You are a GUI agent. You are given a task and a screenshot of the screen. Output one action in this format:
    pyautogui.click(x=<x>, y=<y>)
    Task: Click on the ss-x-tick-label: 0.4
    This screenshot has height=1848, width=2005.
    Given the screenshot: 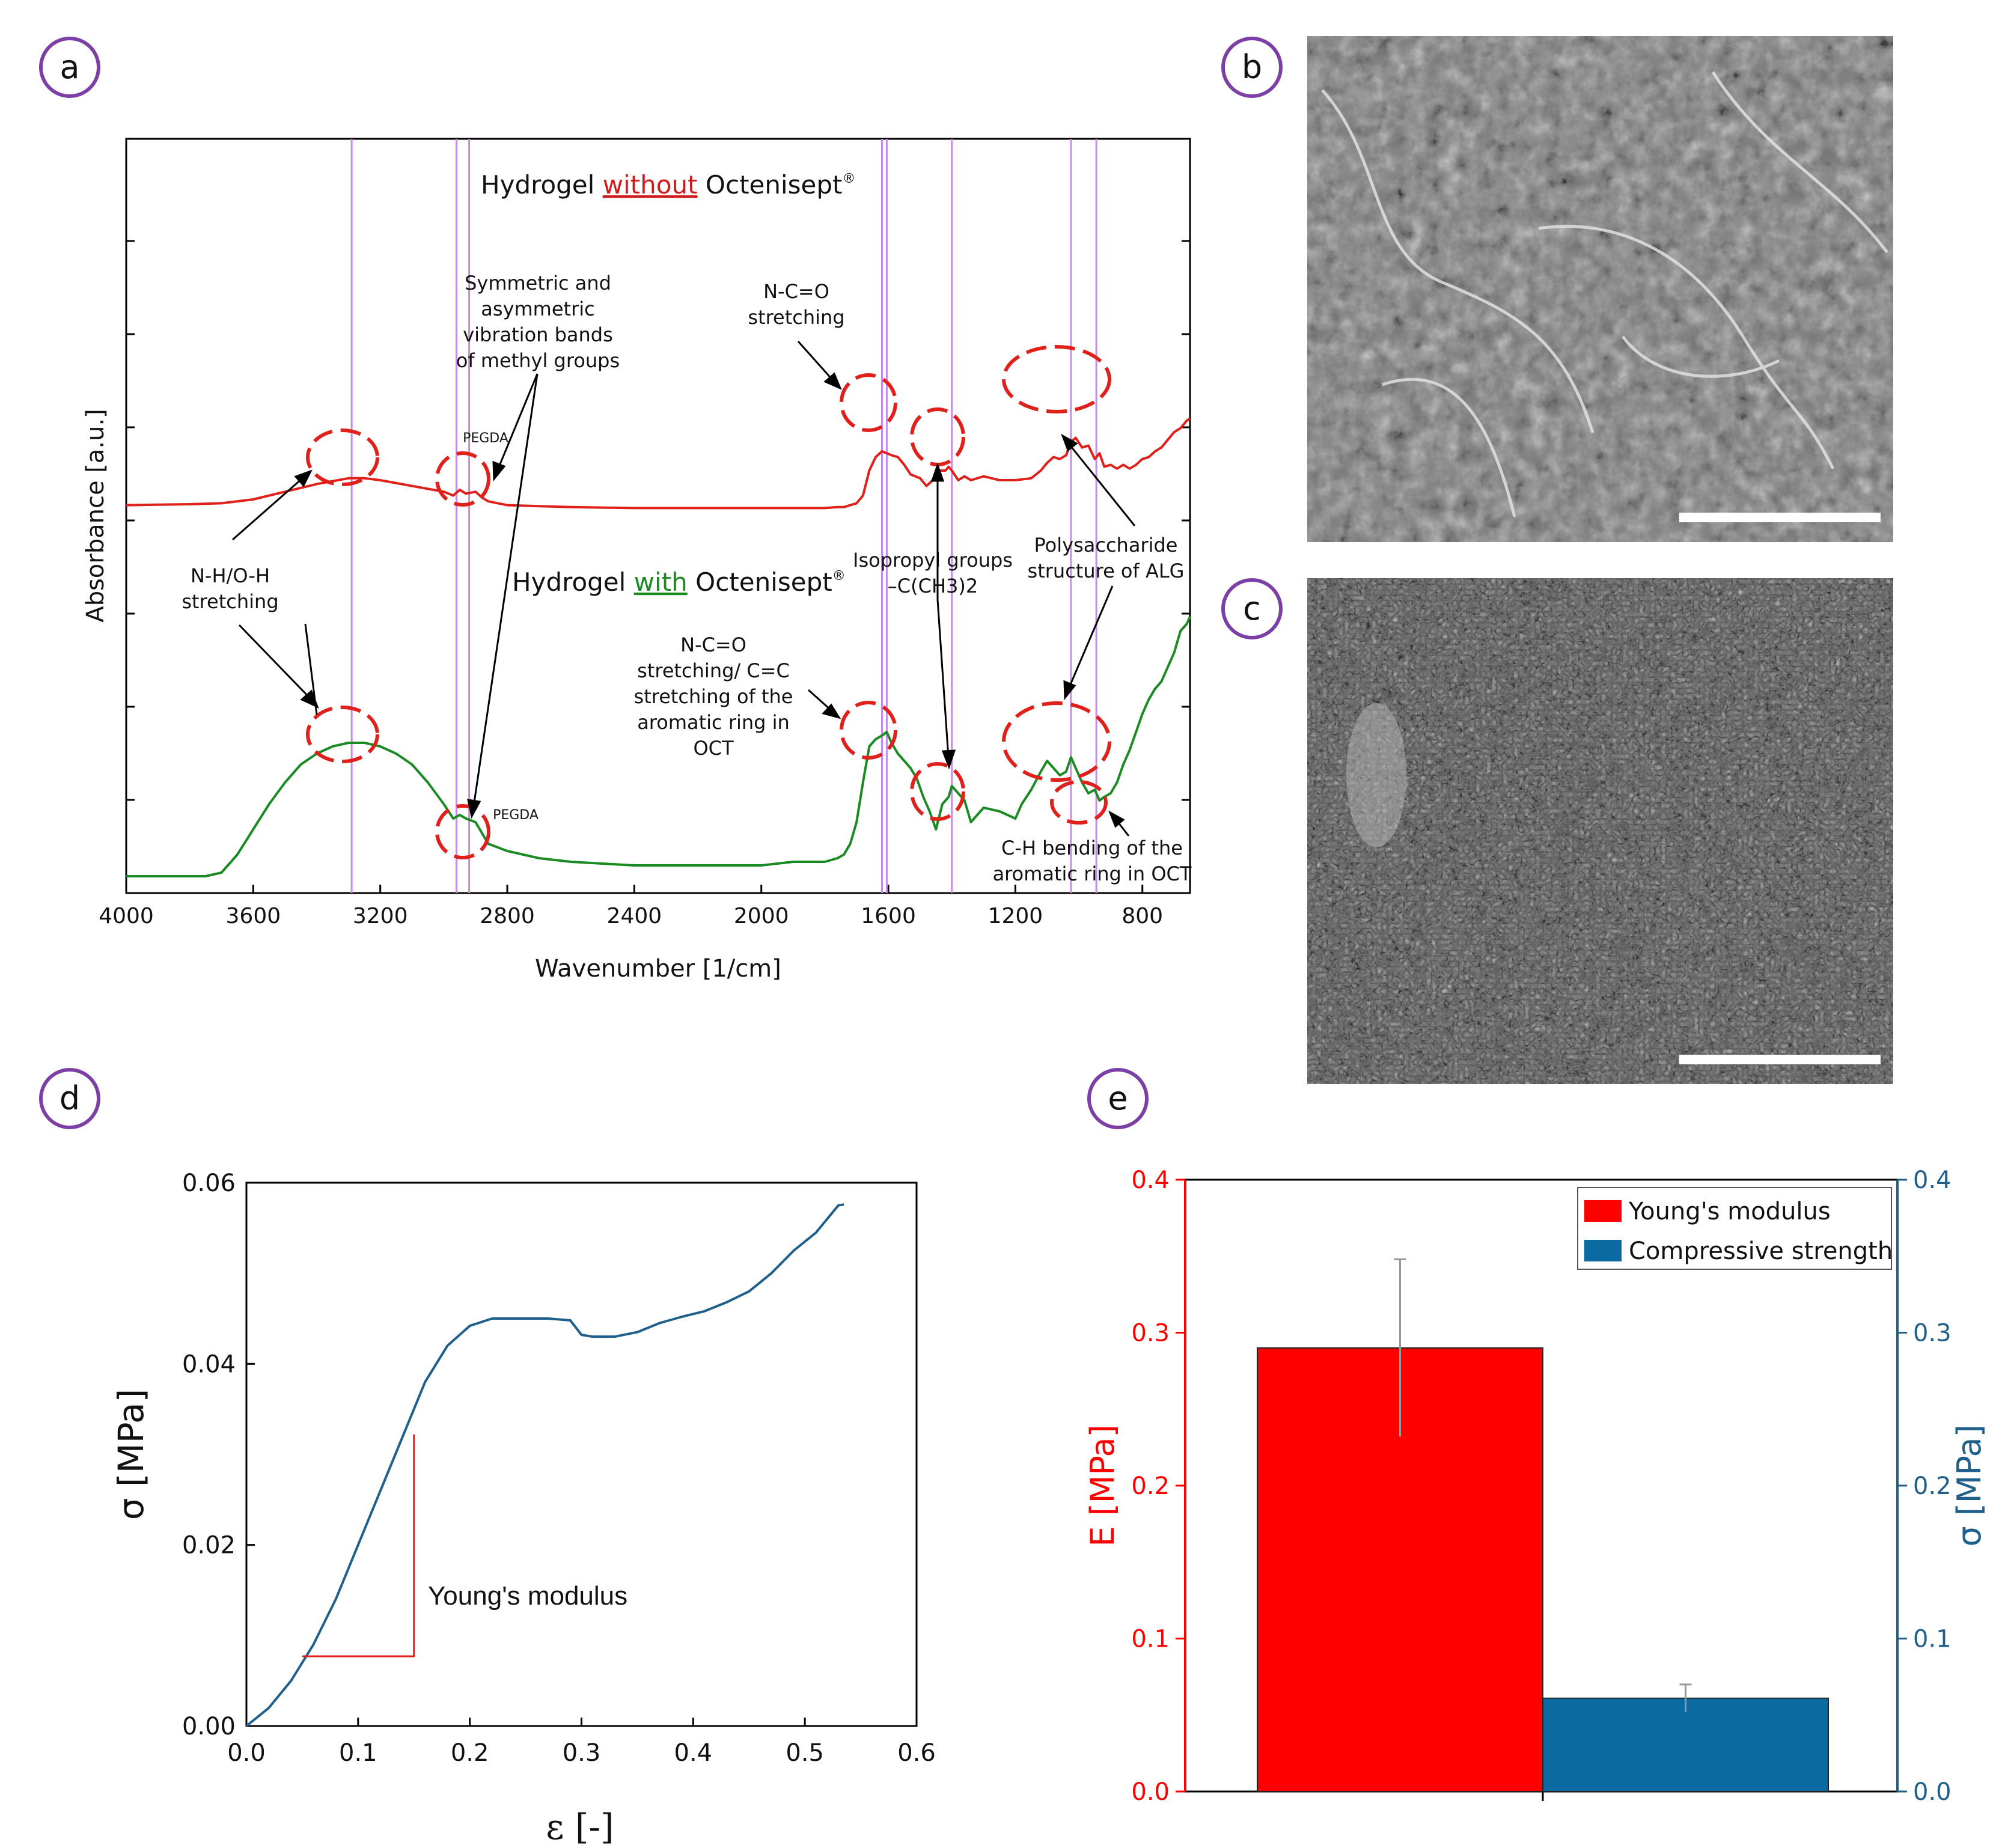 What is the action you would take?
    pyautogui.click(x=693, y=1753)
    